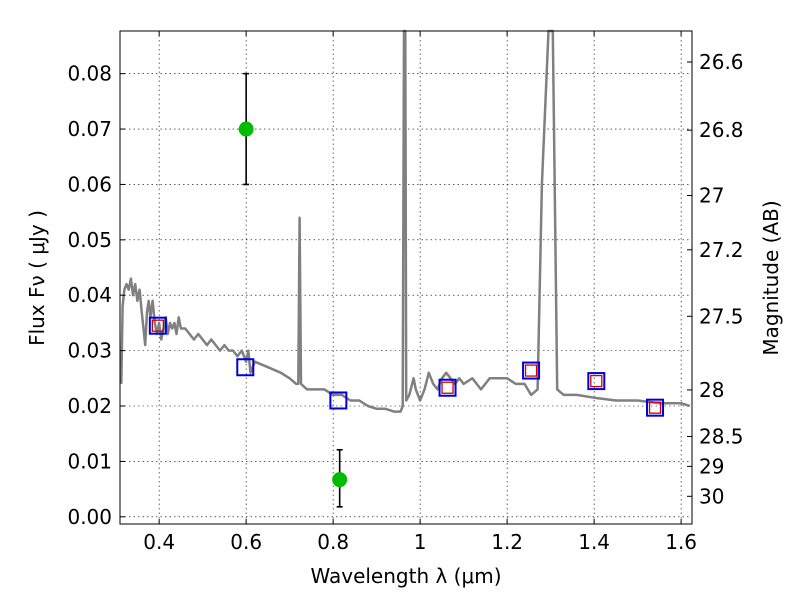 This screenshot has width=800, height=600. I want to click on y2-tick-label: 26.8, so click(721, 130).